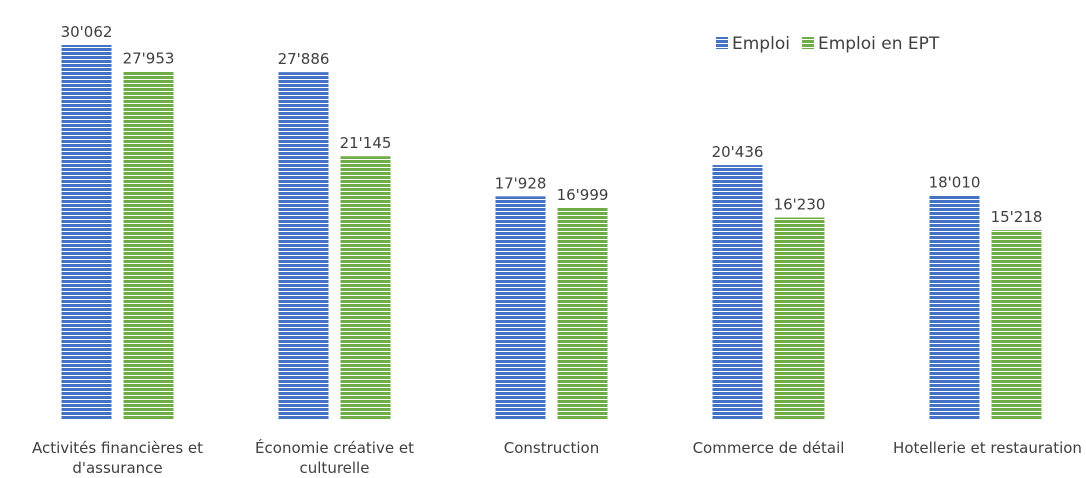  I want to click on data-label: 27'886, so click(304, 59).